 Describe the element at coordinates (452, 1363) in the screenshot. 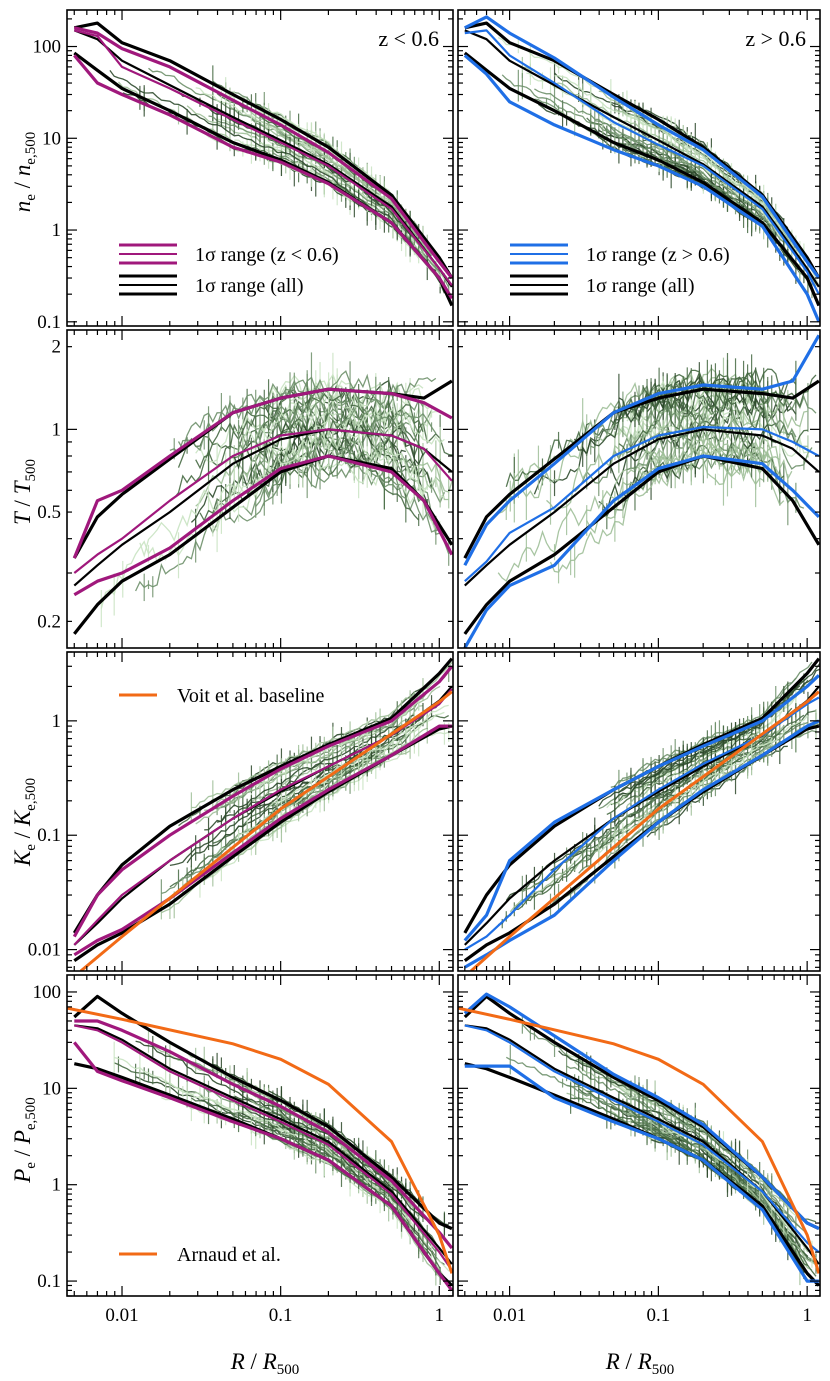

I see `x-axis-labels: R / R500 R / R500` at that location.